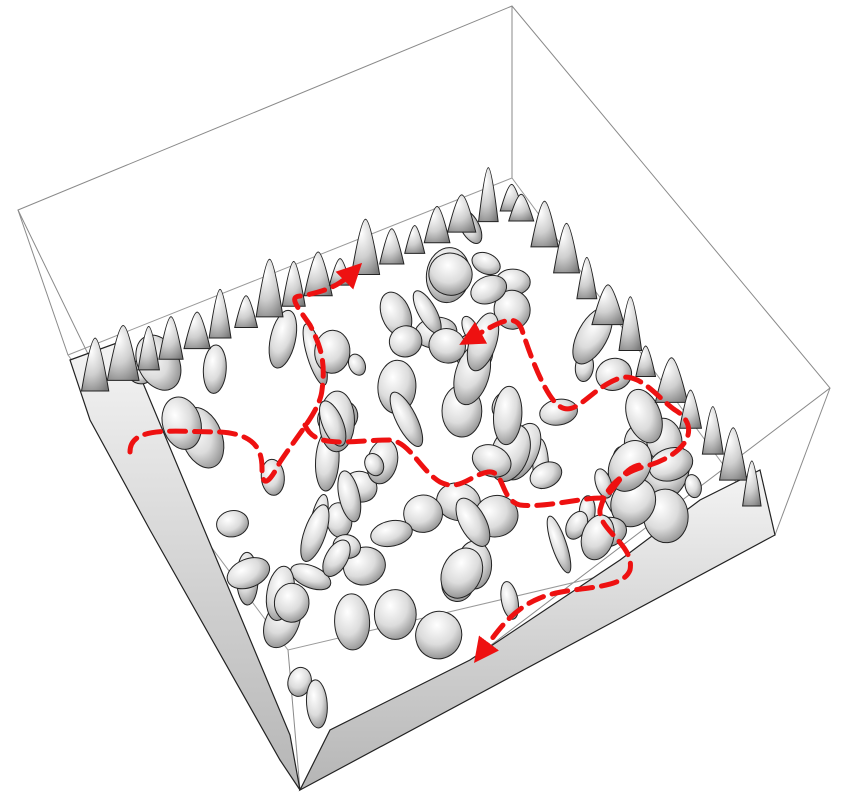  I want to click on path-middle, so click(472, 465).